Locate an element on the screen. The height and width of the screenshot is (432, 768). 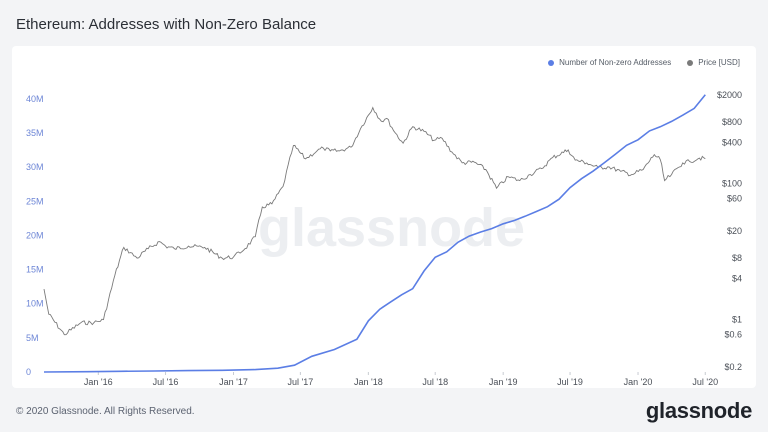
x-tick-label: Jul '17 is located at coordinates (301, 382).